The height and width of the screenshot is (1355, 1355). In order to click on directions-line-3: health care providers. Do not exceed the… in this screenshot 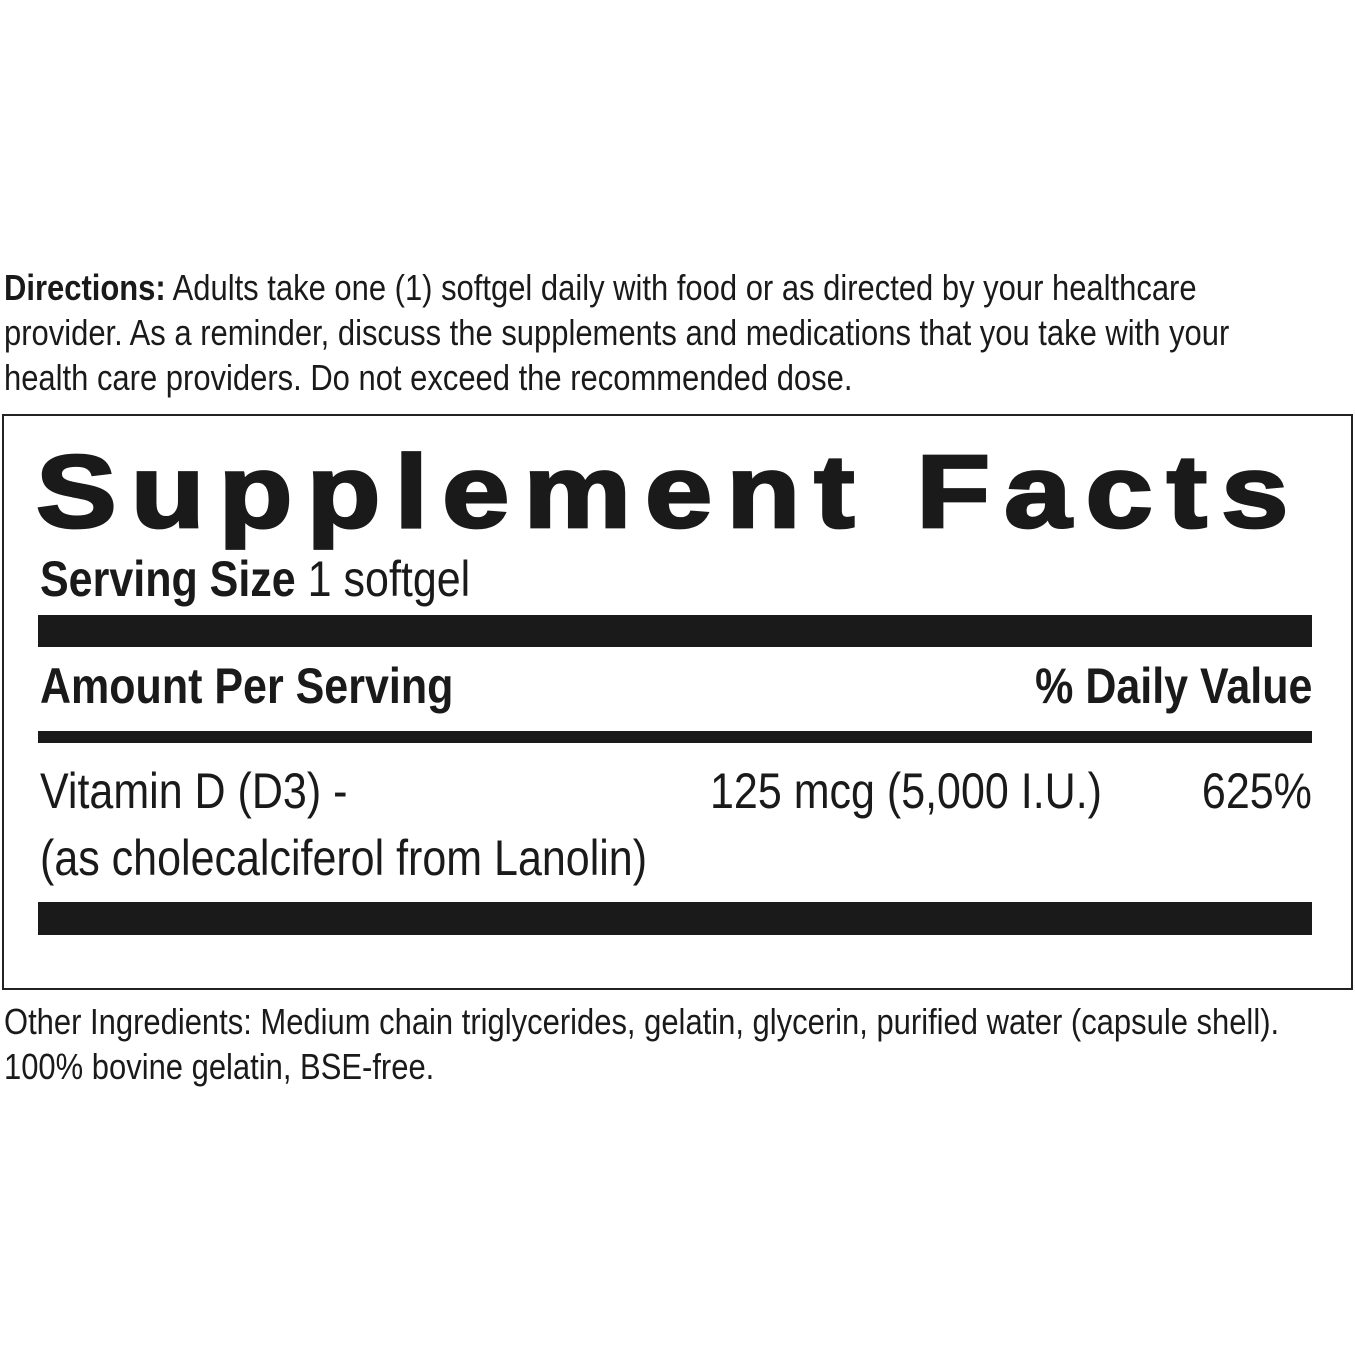, I will do `click(428, 377)`.